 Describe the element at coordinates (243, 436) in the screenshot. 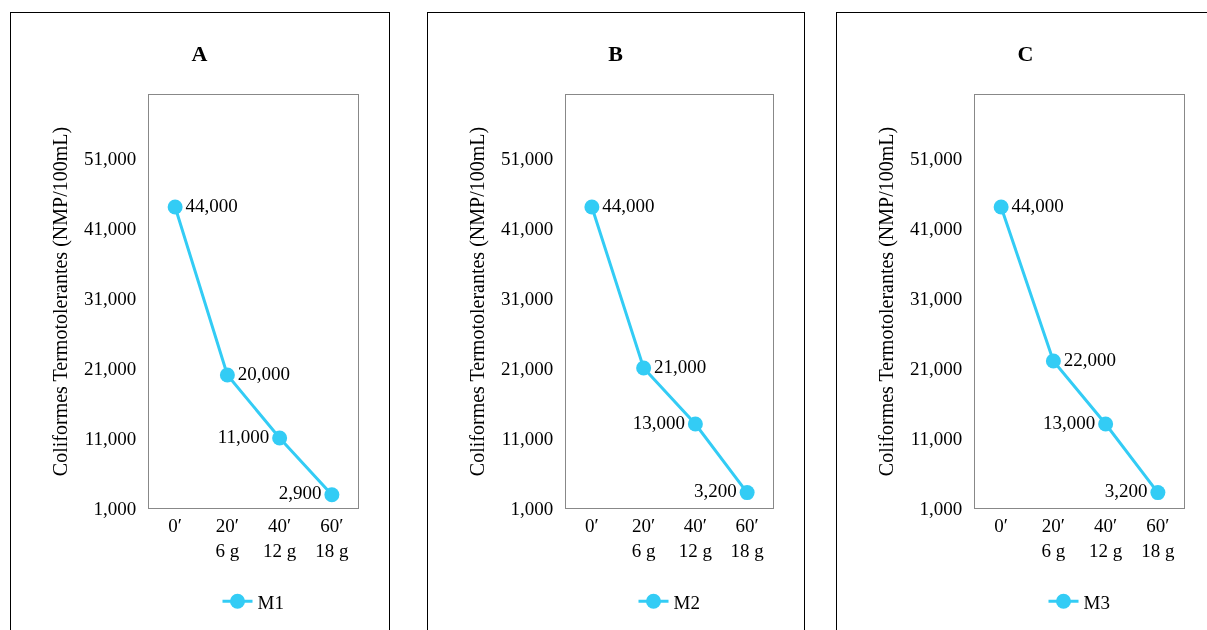

I see `data-label: 11,000` at that location.